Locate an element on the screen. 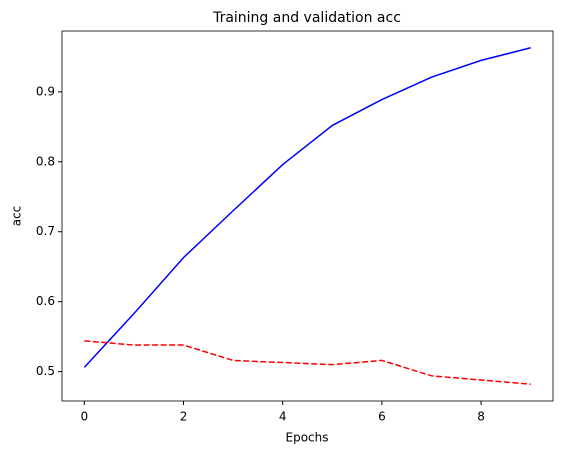 Image resolution: width=567 pixels, height=455 pixels. x-axis-label: Epochs is located at coordinates (307, 438).